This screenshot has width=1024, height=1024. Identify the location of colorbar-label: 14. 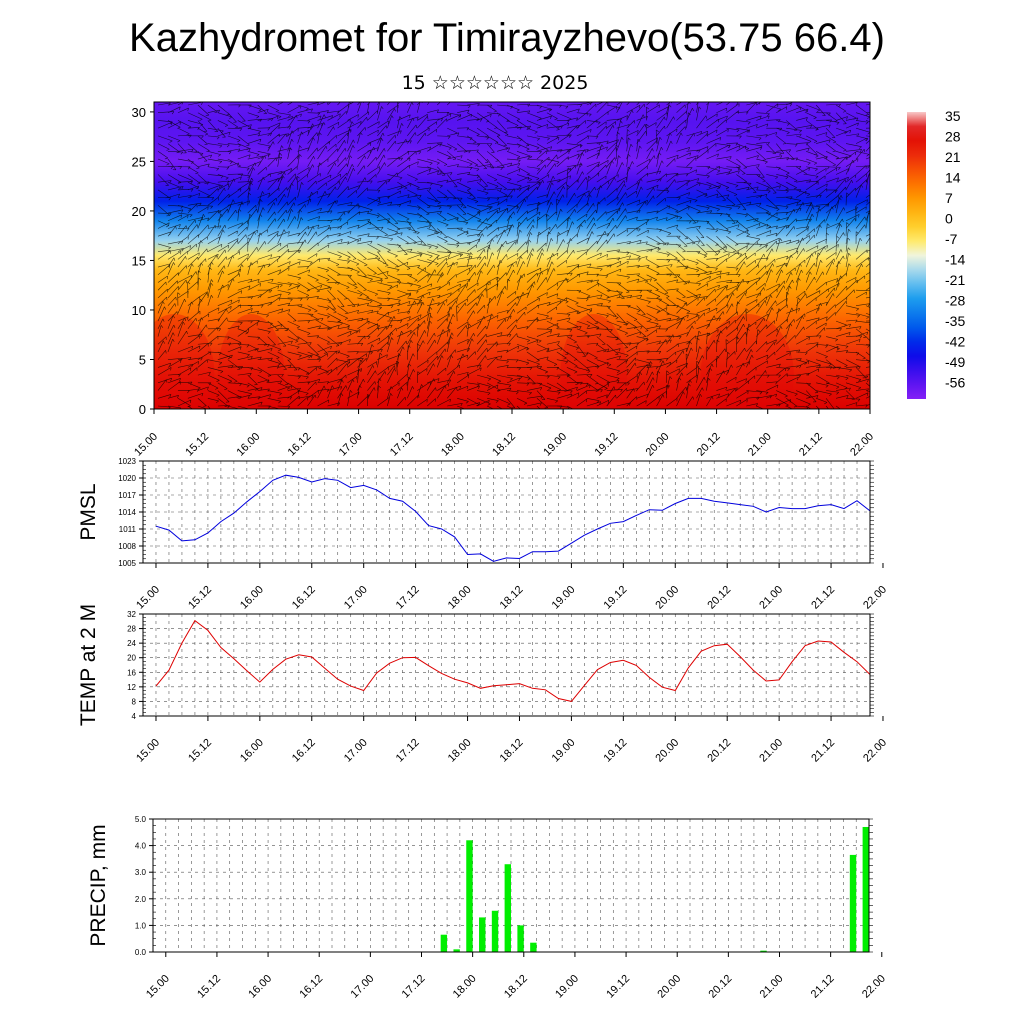
(953, 178).